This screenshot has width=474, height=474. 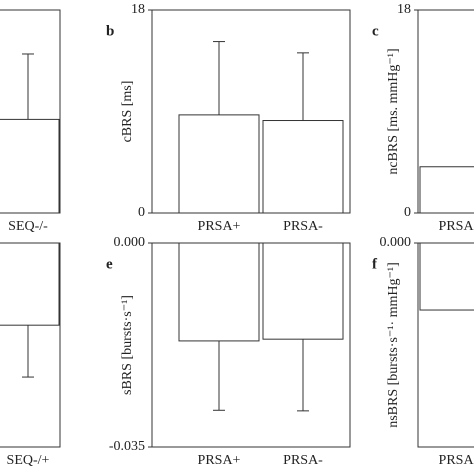 What do you see at coordinates (110, 31) in the screenshot?
I see `panel-letter: b` at bounding box center [110, 31].